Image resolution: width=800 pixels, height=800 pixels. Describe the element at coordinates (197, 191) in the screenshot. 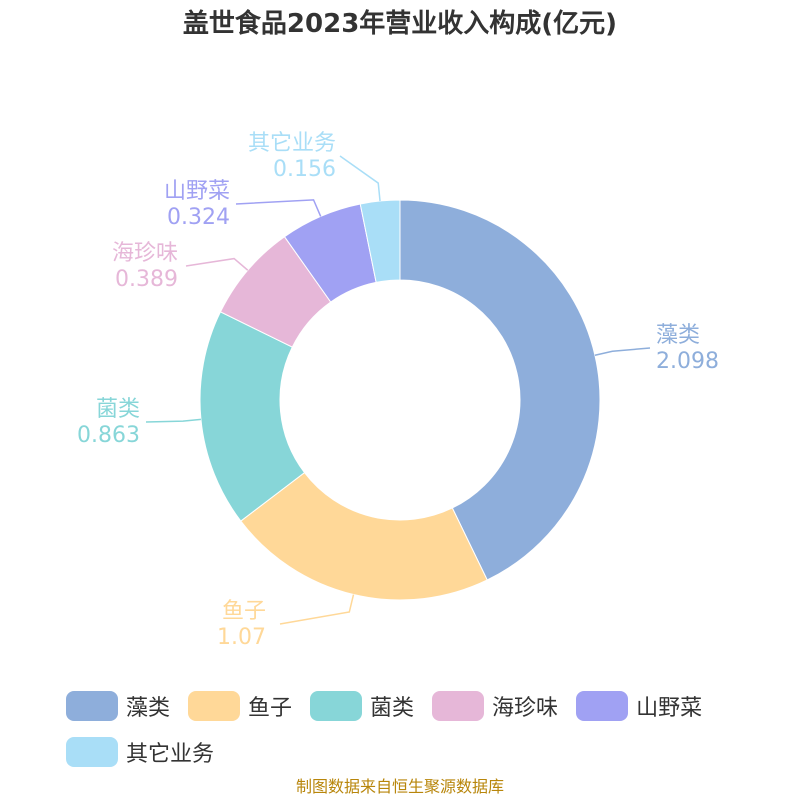

I see `slice-label-4: 山野菜` at that location.